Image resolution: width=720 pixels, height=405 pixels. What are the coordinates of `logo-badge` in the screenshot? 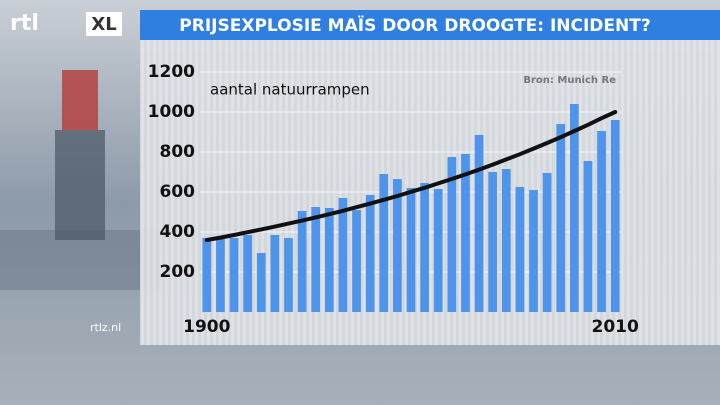 It's located at (104, 24).